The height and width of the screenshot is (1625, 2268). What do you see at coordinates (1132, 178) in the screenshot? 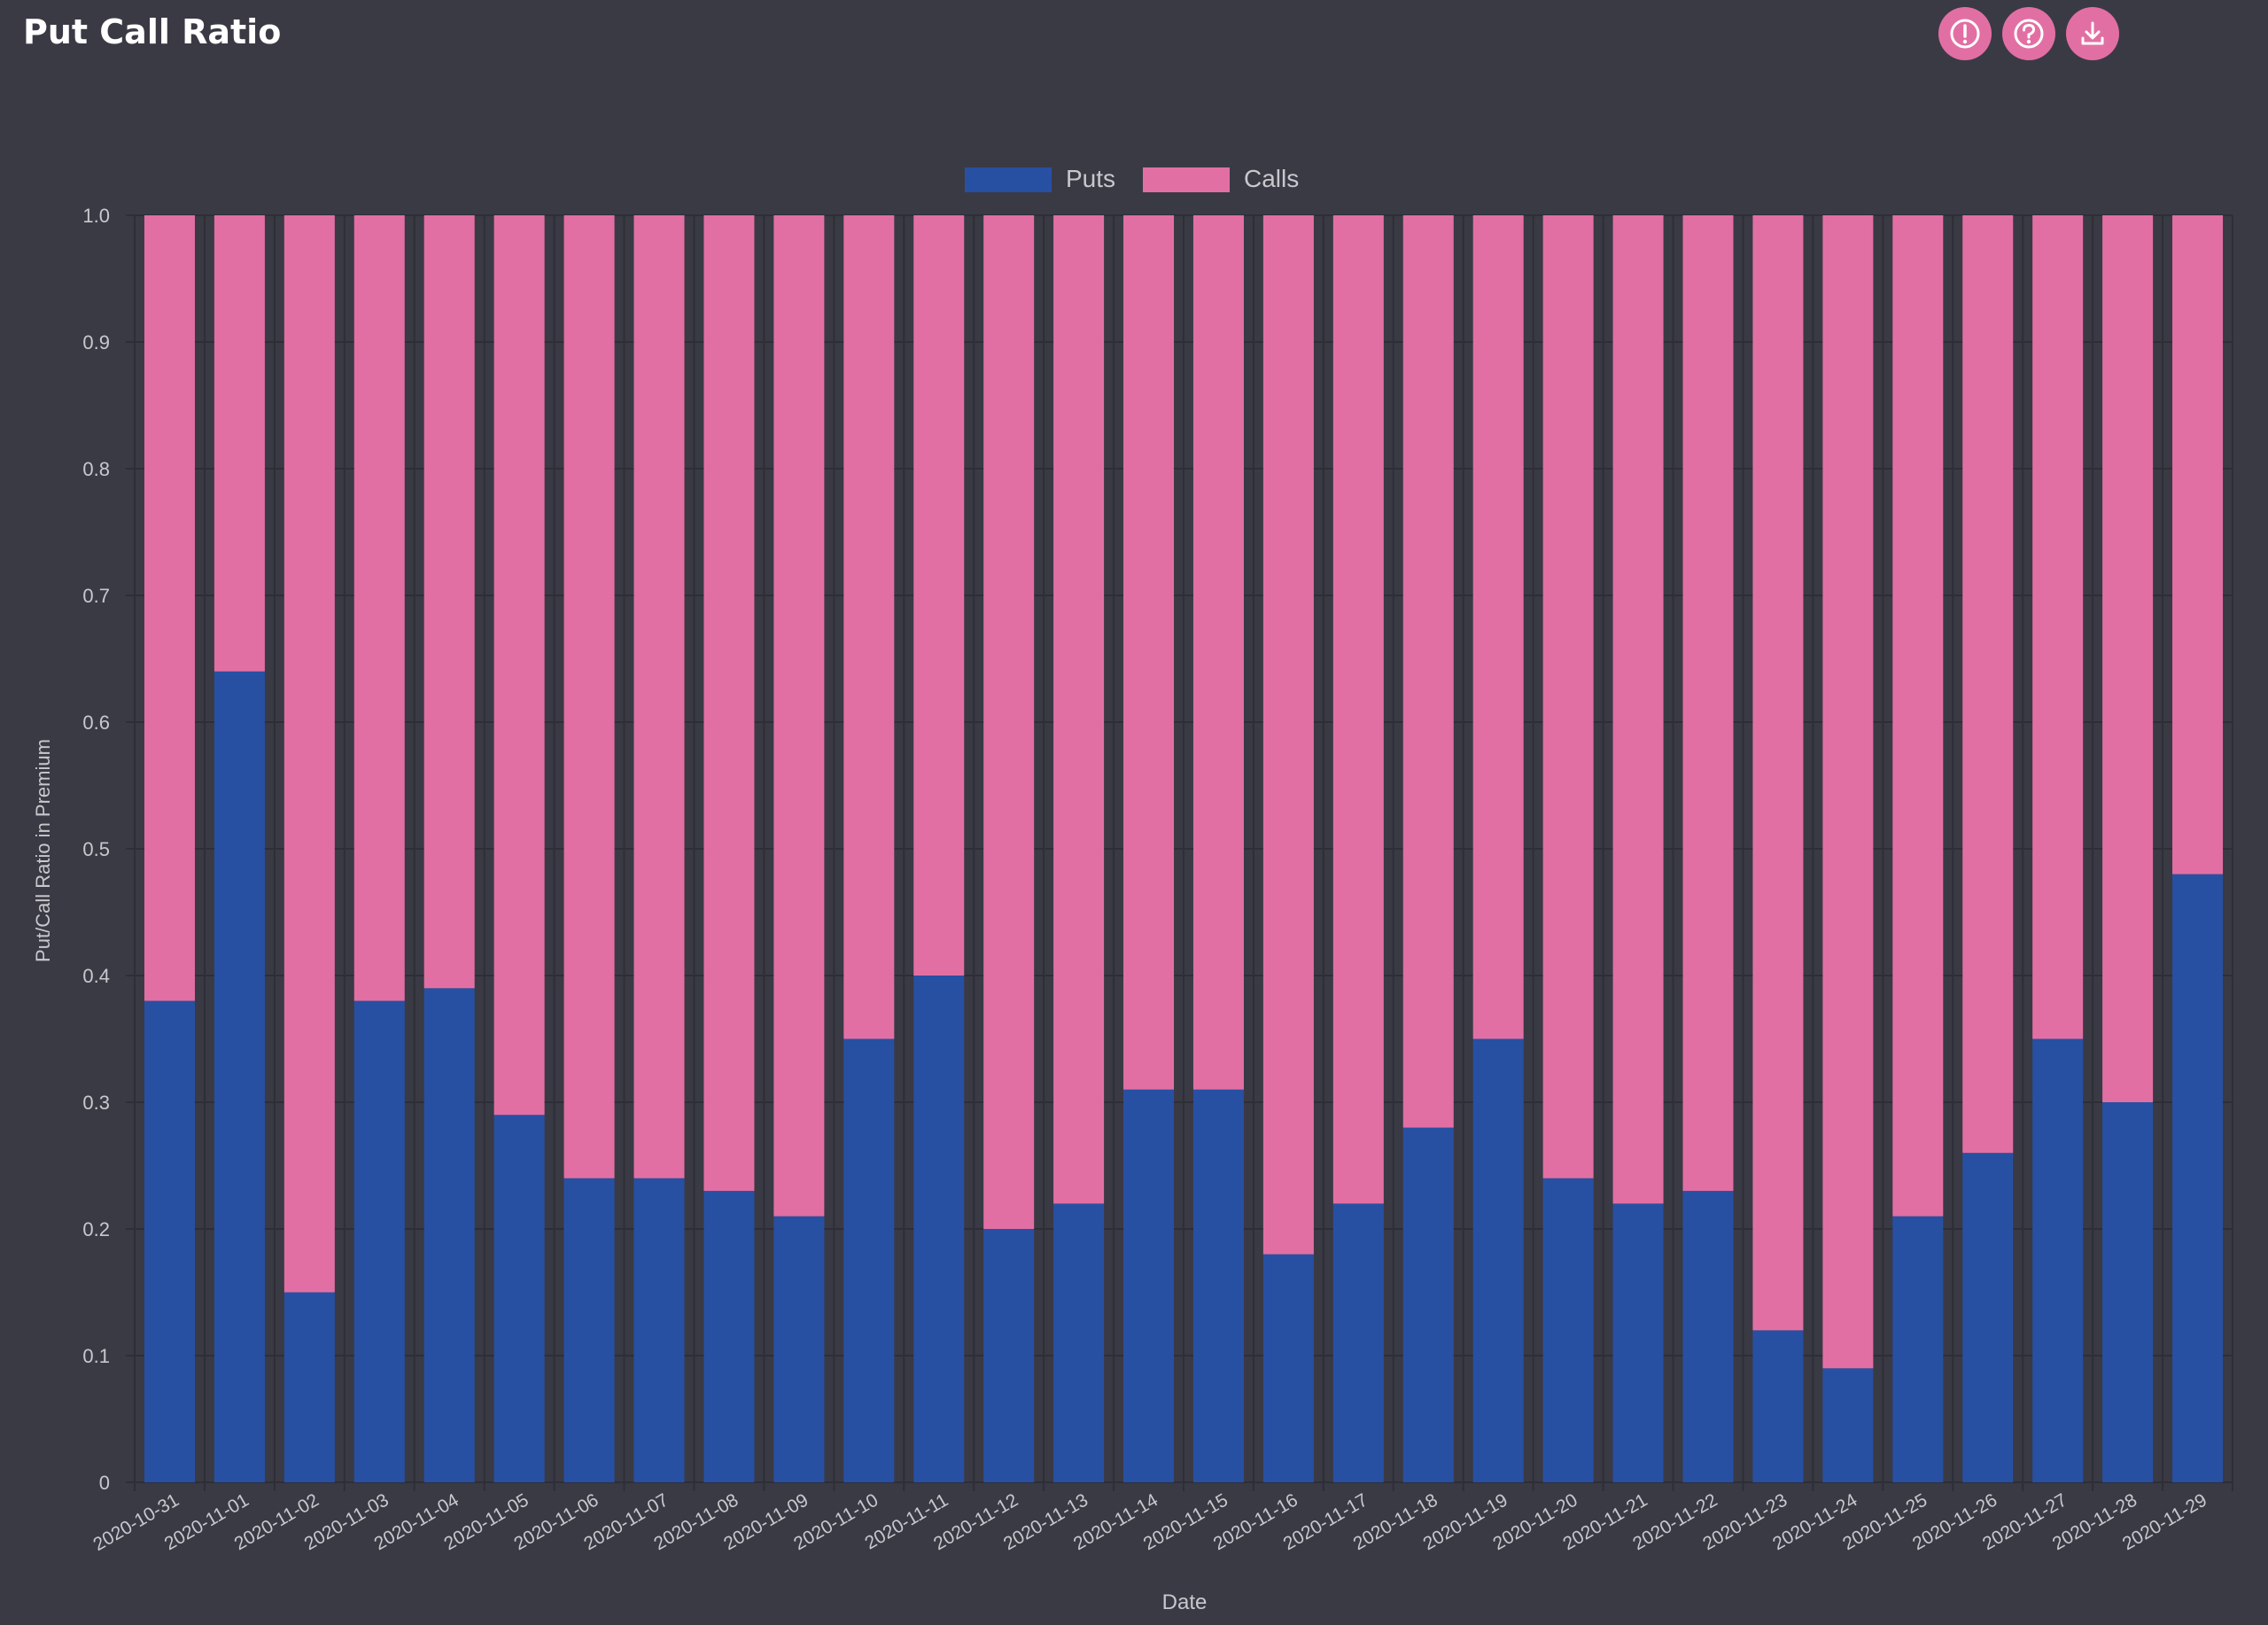
I see `legend: Puts Calls` at bounding box center [1132, 178].